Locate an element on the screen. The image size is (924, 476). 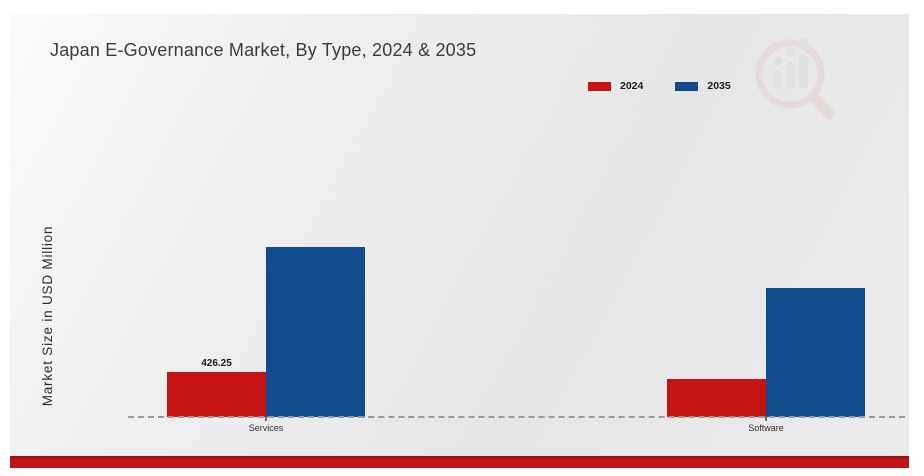
bar-services-2035 is located at coordinates (315, 332).